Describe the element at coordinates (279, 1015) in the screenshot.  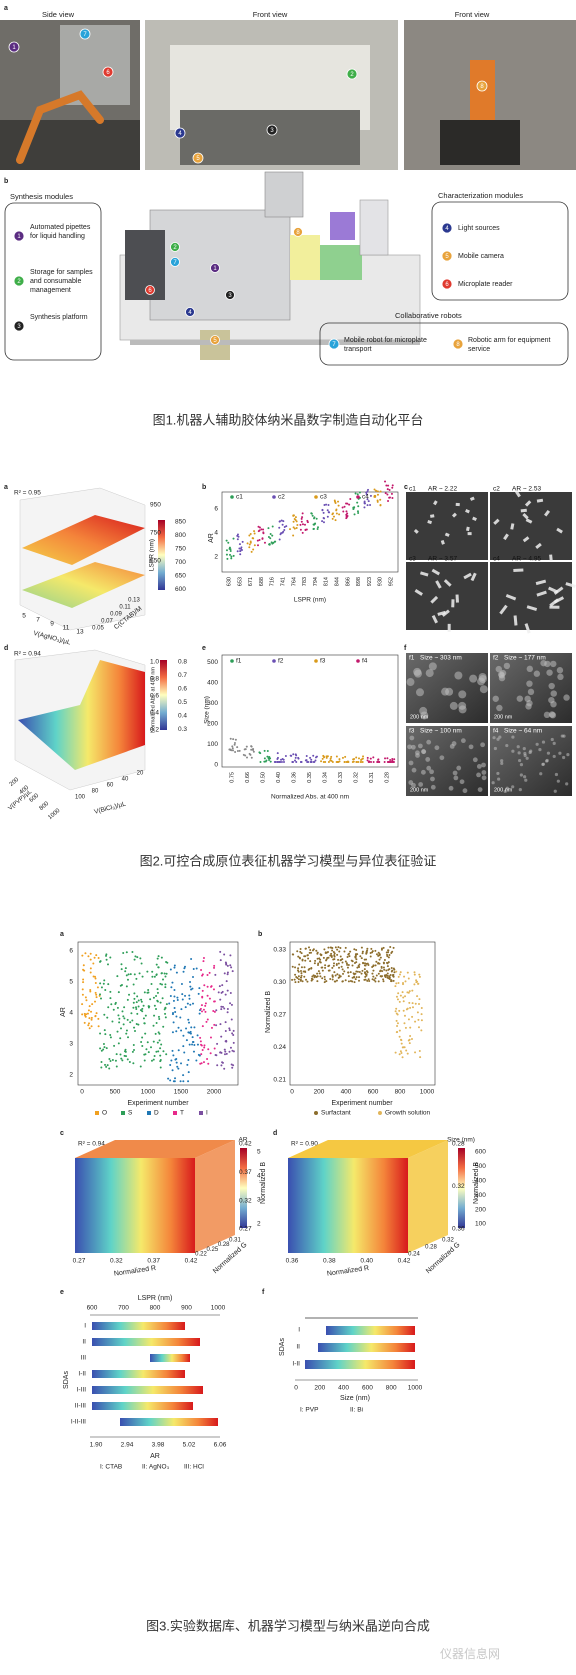
I see `tick-label: 0.27` at that location.